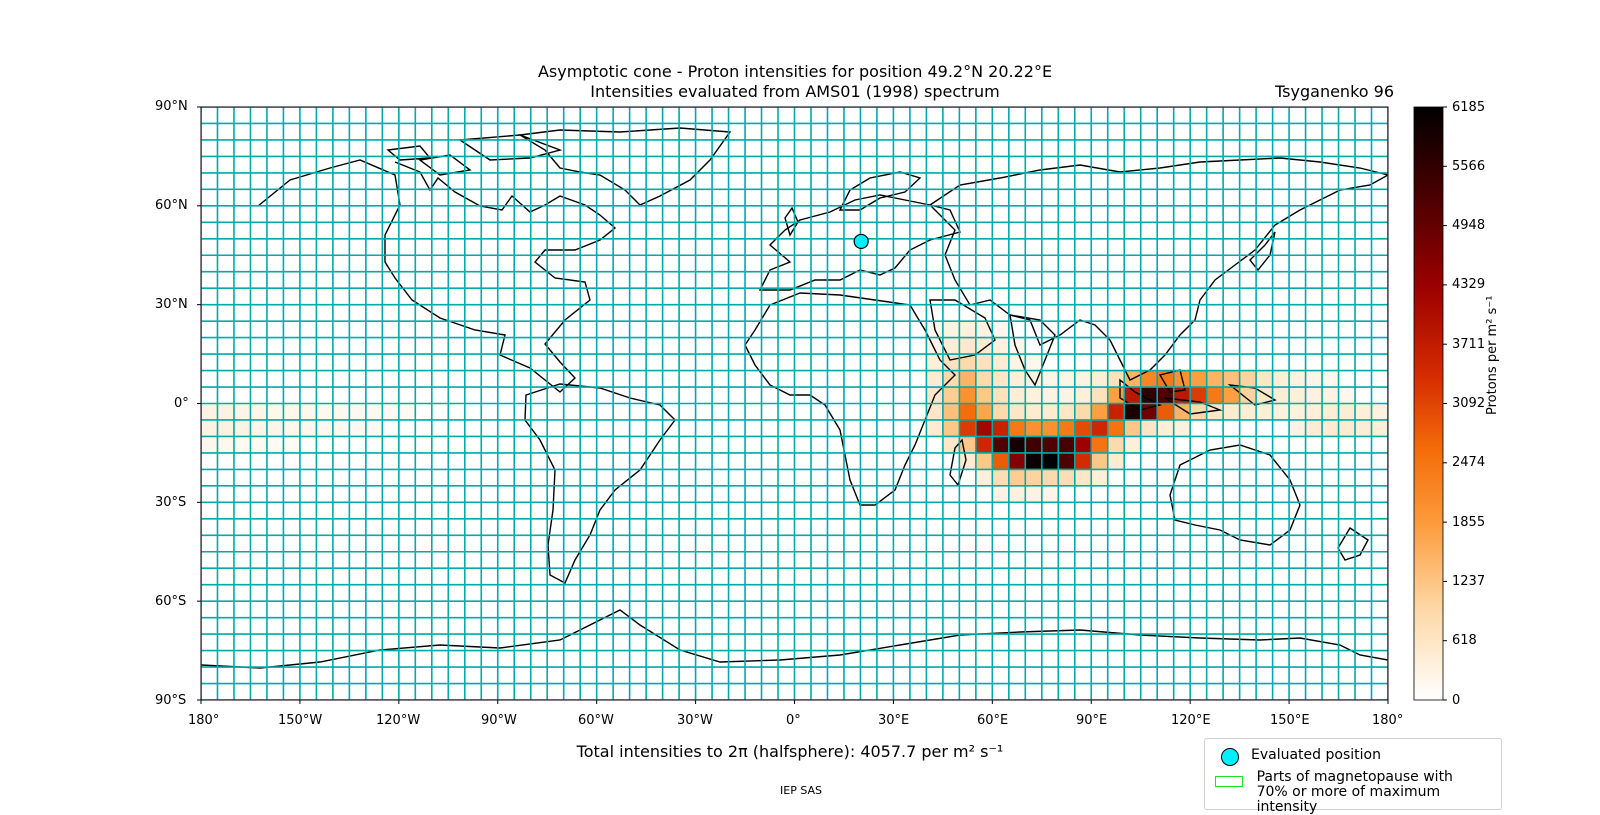 Image resolution: width=1600 pixels, height=815 pixels. I want to click on lat-label: 30°S, so click(171, 502).